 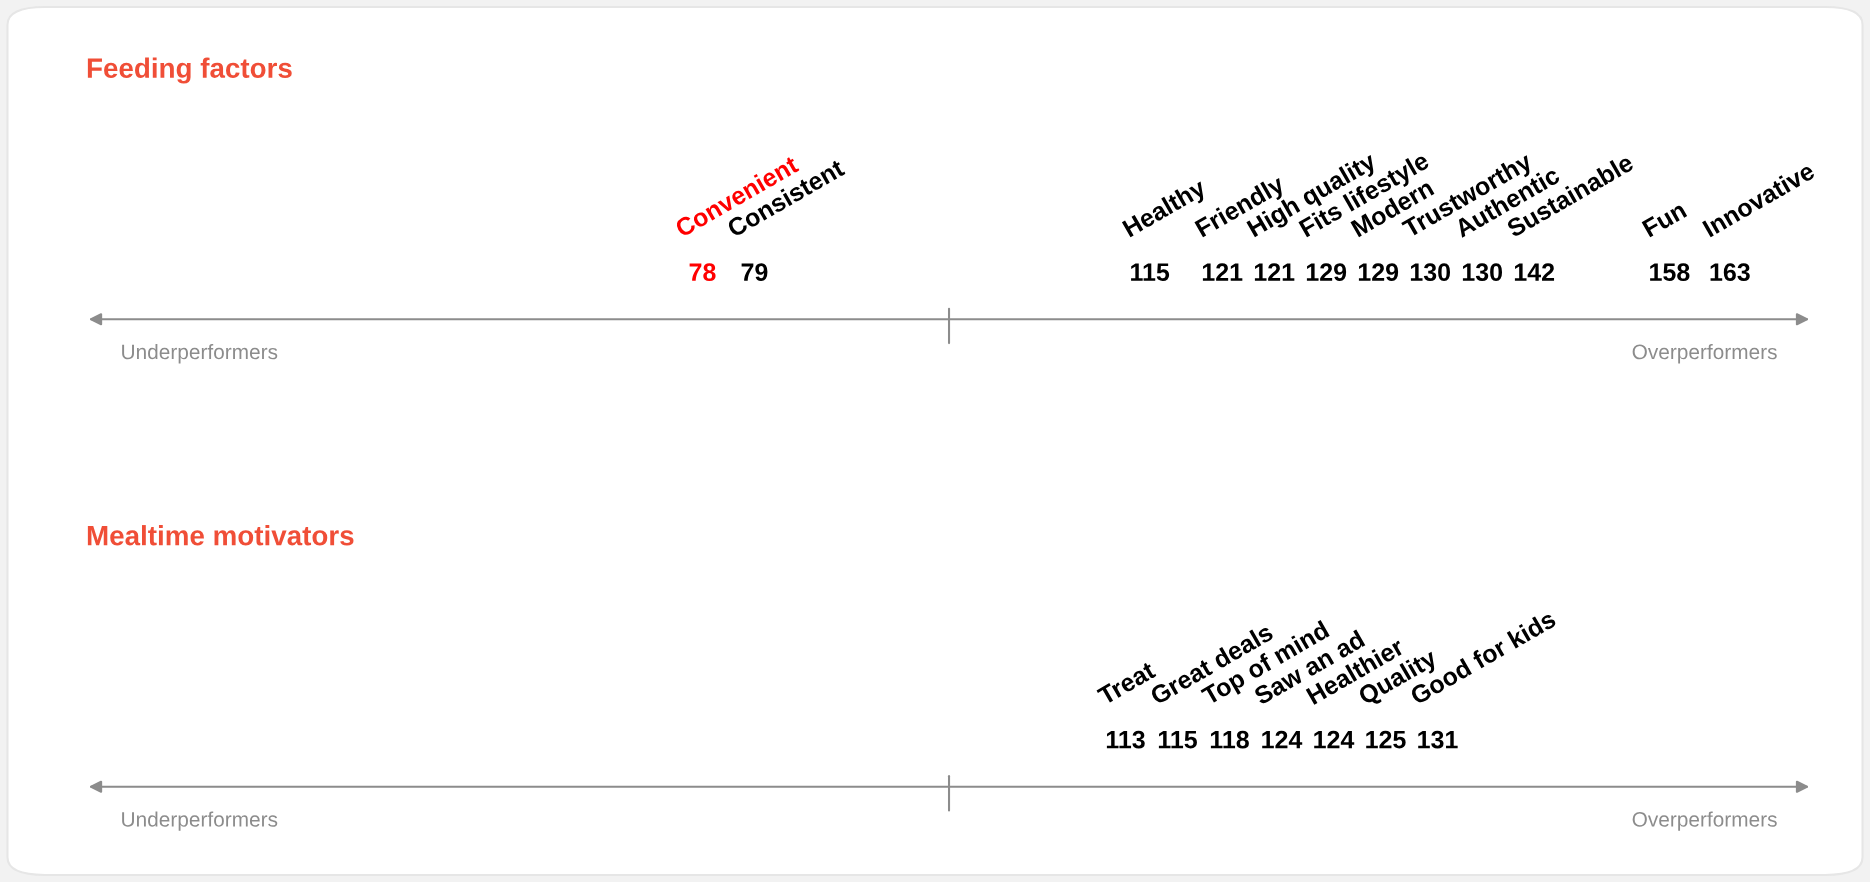 What do you see at coordinates (1229, 739) in the screenshot?
I see `data-label: 118` at bounding box center [1229, 739].